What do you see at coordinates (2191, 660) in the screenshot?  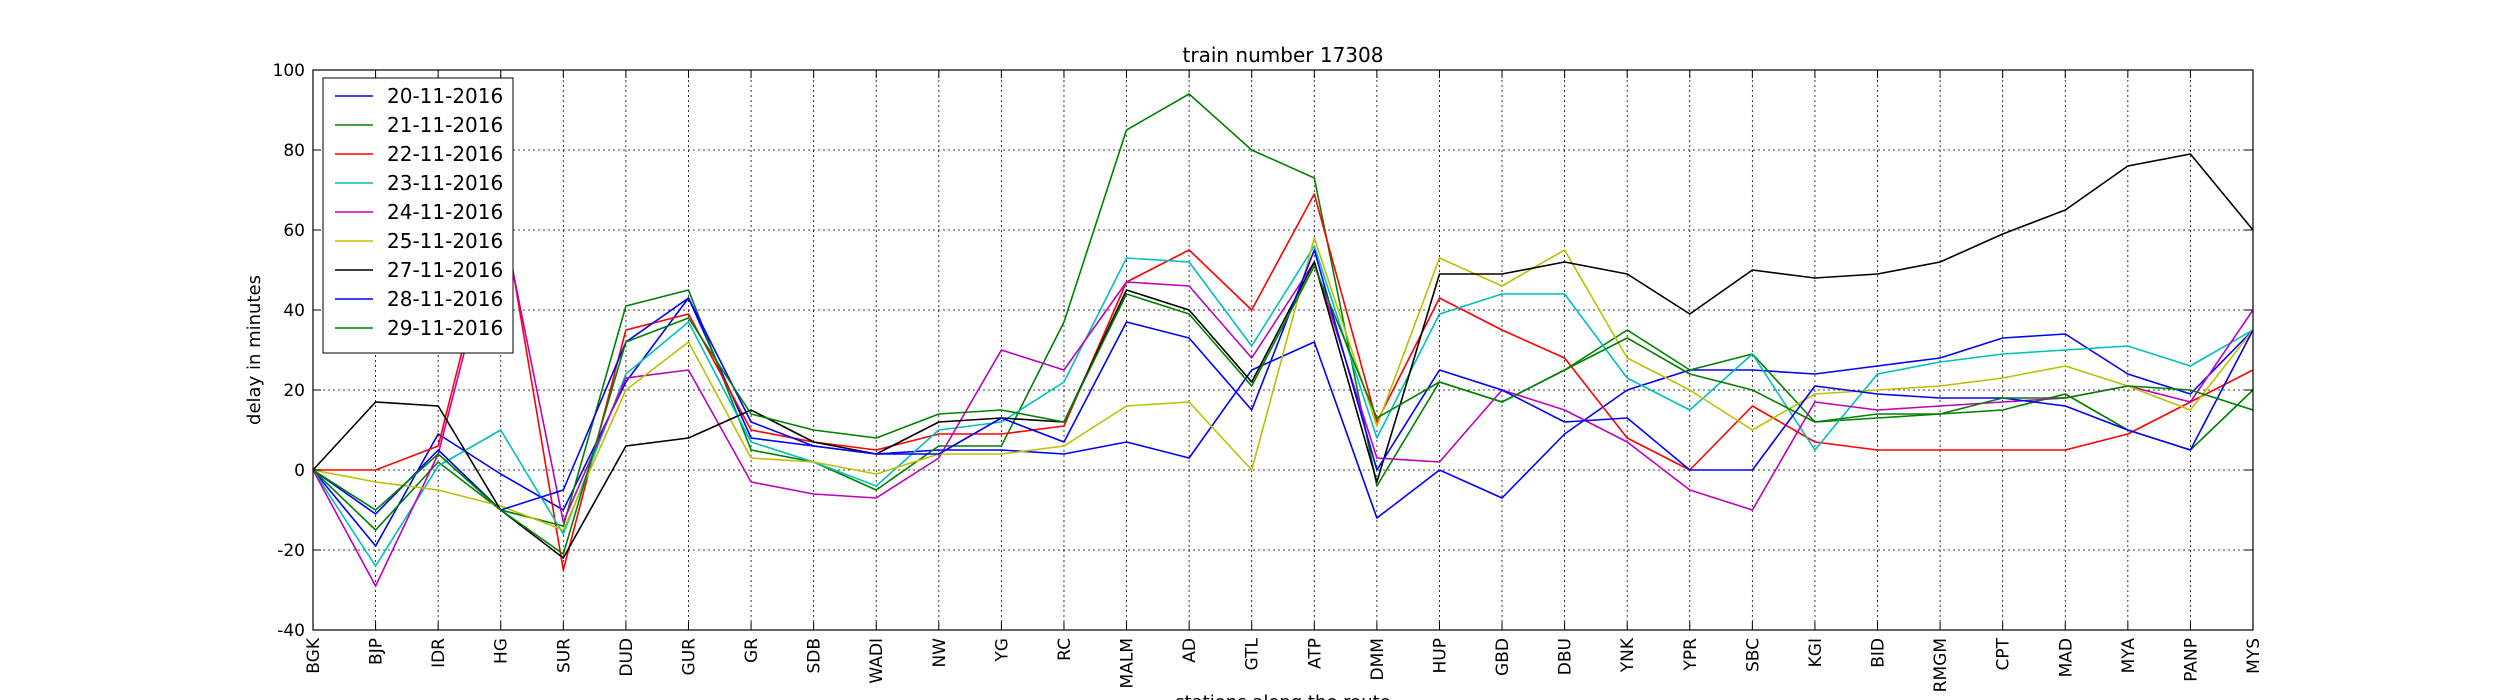 I see `x-tick-label-panp: PANP` at bounding box center [2191, 660].